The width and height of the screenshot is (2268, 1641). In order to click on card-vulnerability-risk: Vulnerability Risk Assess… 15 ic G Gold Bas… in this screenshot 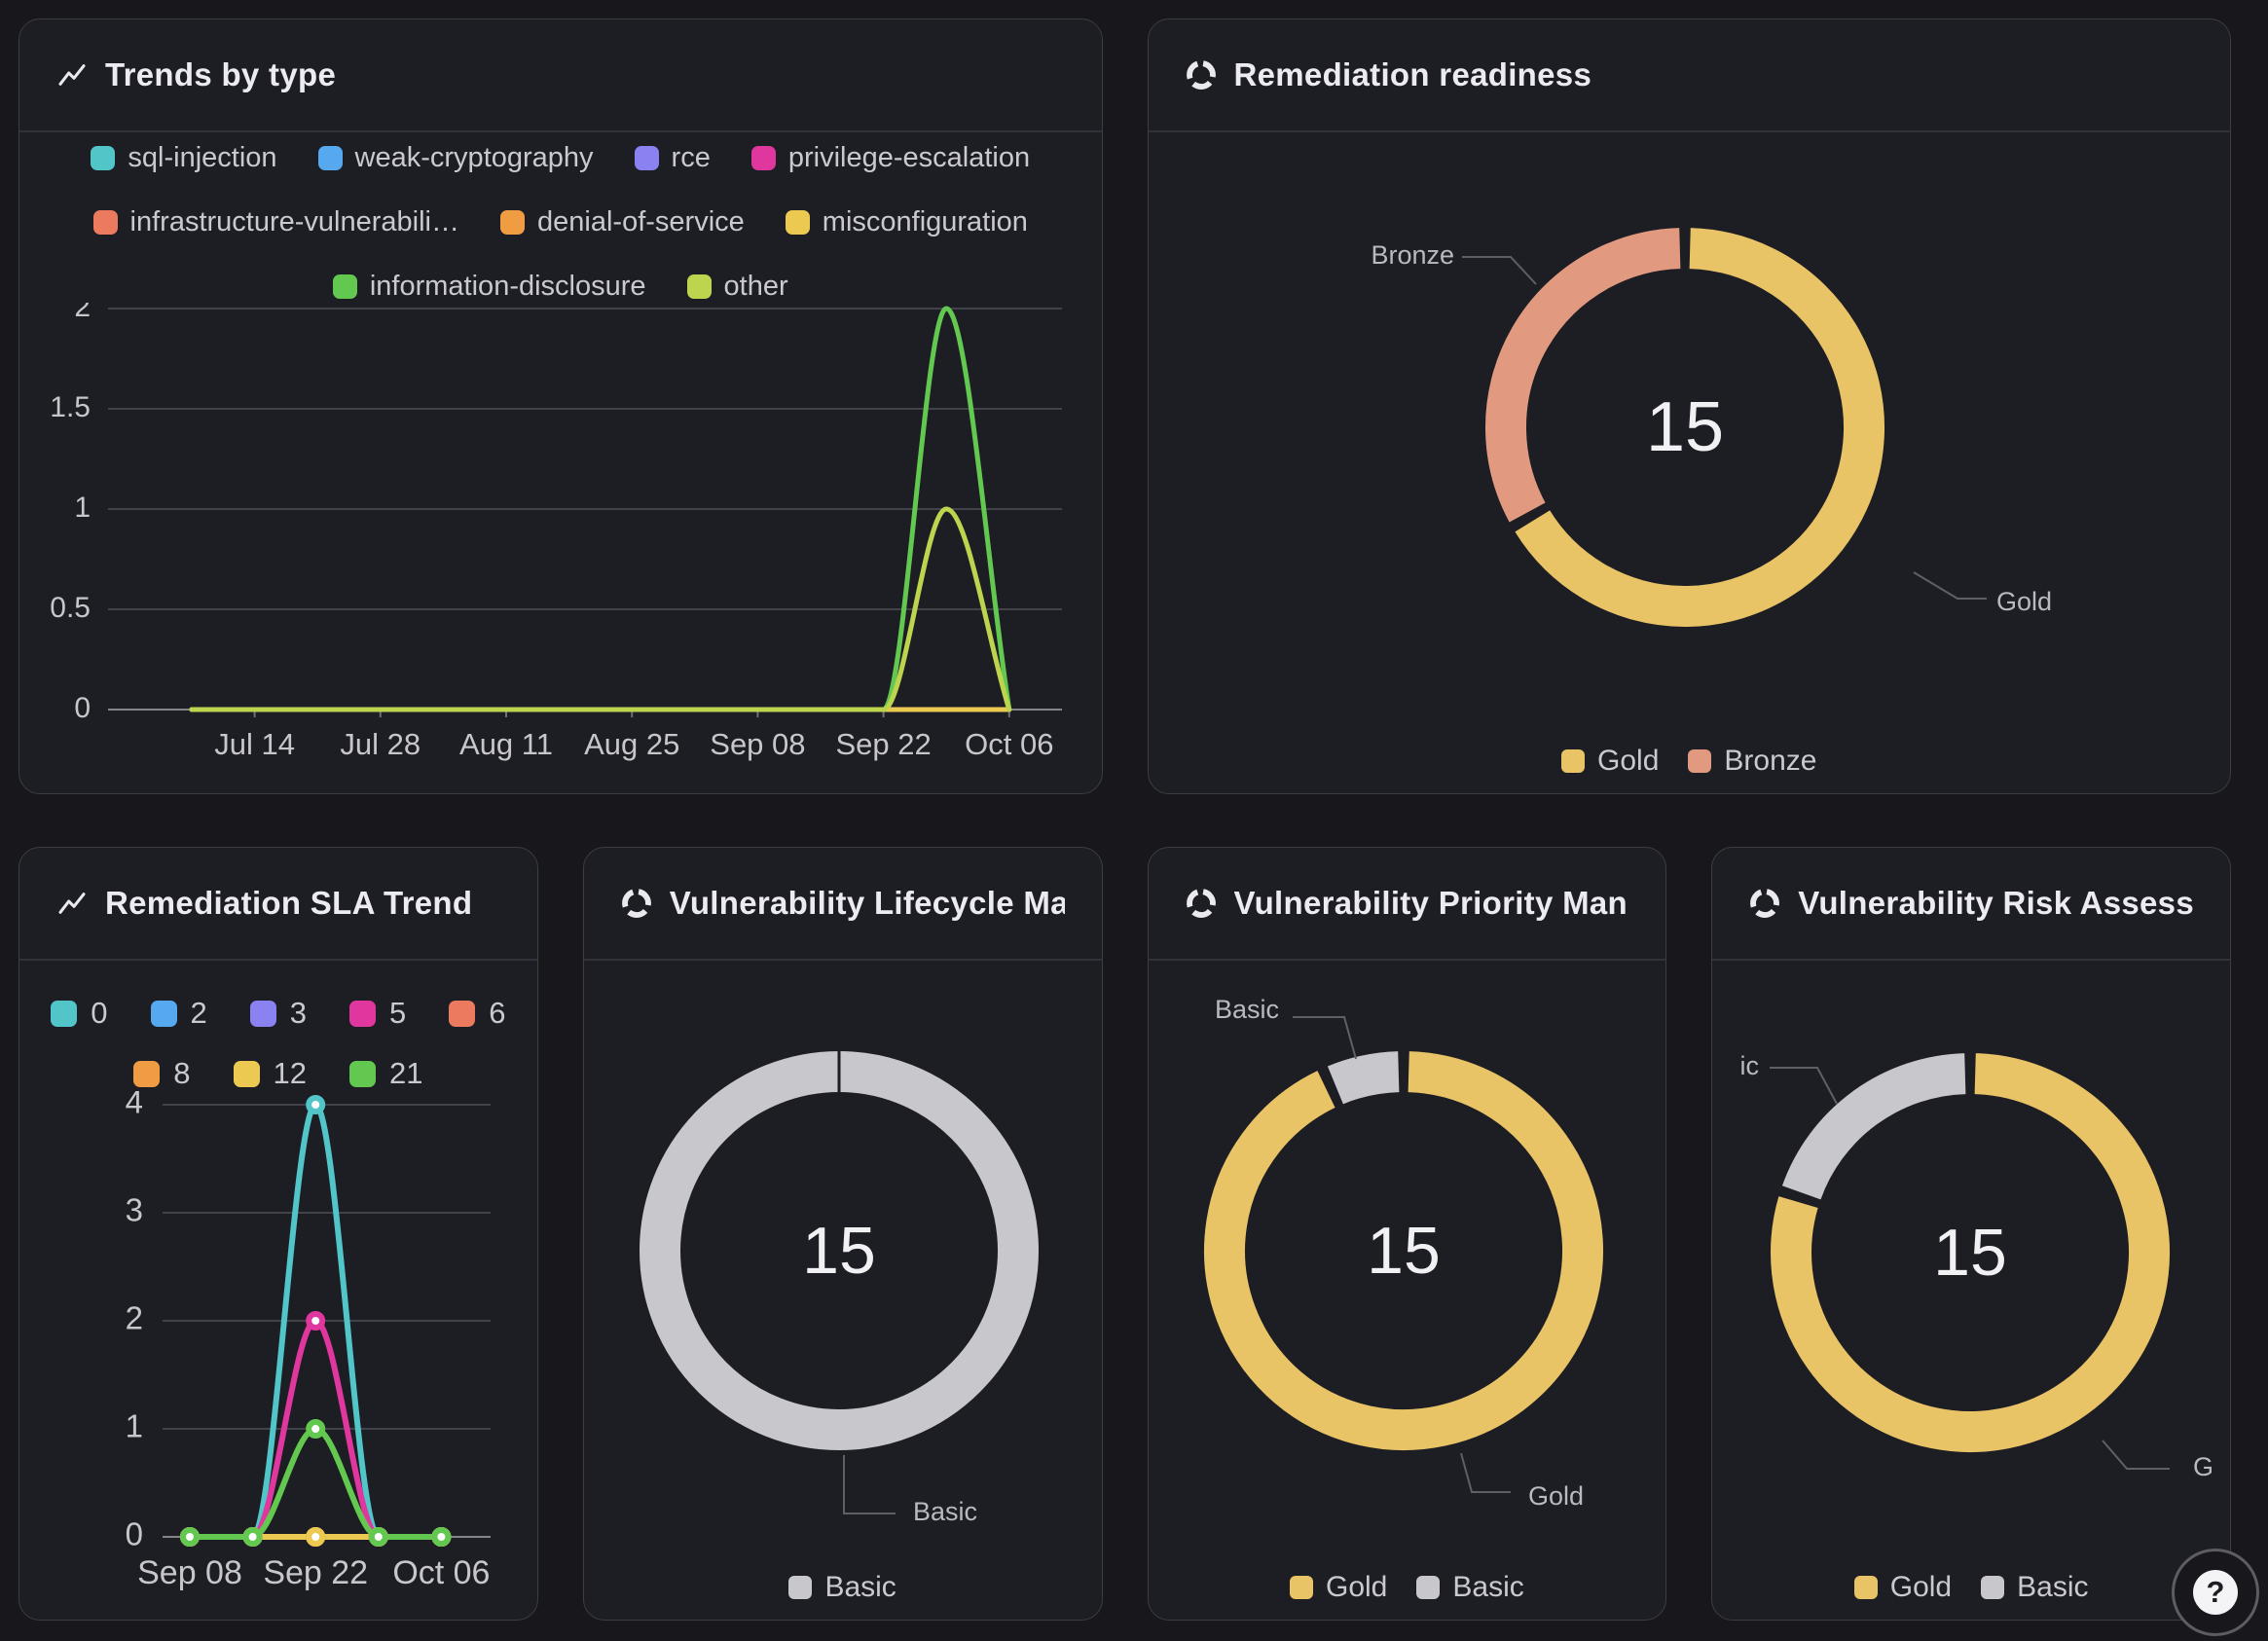, I will do `click(1971, 1234)`.